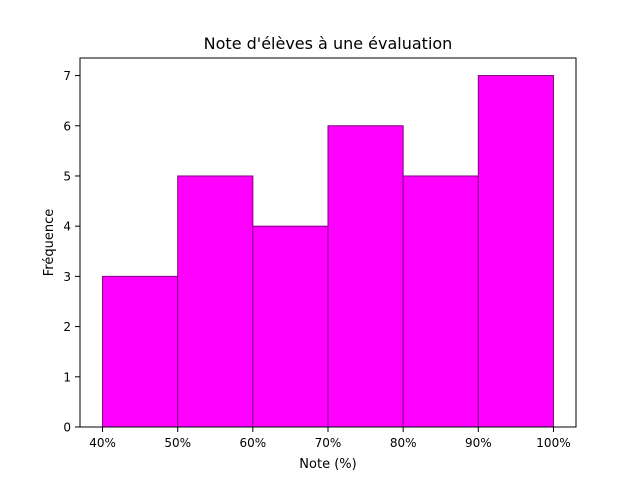  I want to click on y-tick-label-6: 6, so click(67, 126).